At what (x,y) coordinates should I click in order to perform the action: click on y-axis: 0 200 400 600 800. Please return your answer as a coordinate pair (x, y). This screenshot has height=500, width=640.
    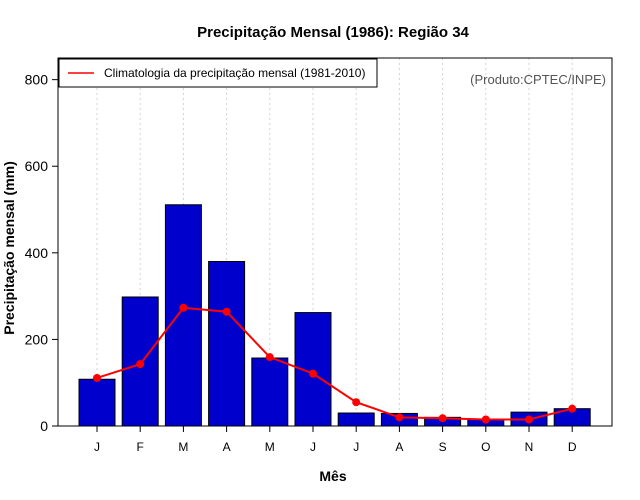
    Looking at the image, I should click on (41, 253).